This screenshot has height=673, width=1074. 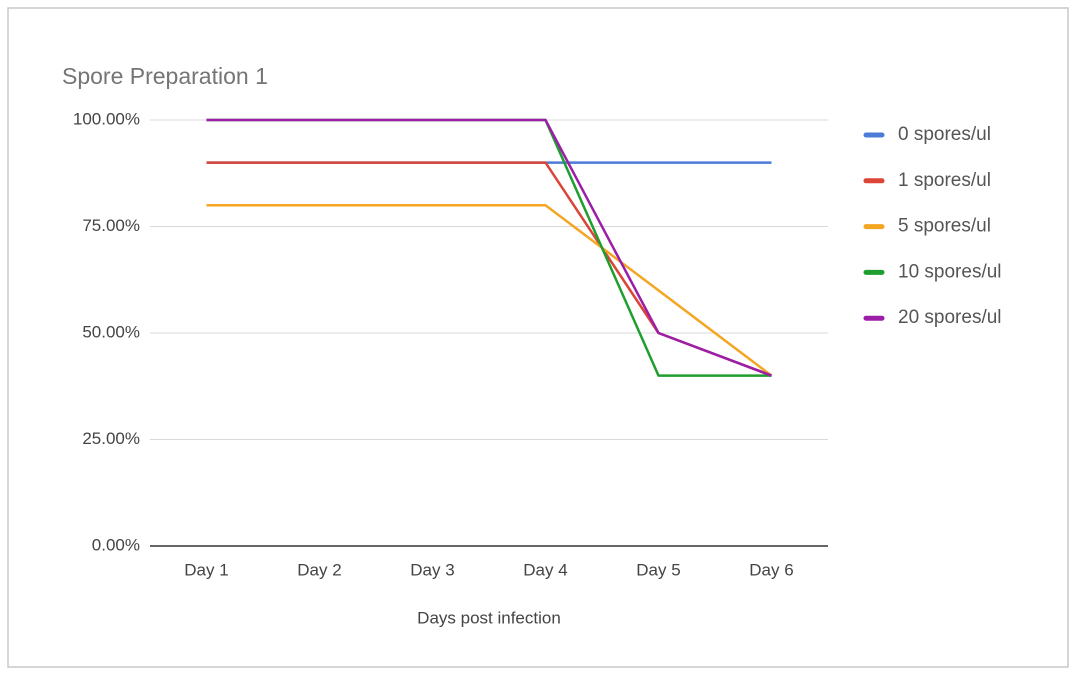 What do you see at coordinates (944, 134) in the screenshot?
I see `legend-label: 0 spores/ul` at bounding box center [944, 134].